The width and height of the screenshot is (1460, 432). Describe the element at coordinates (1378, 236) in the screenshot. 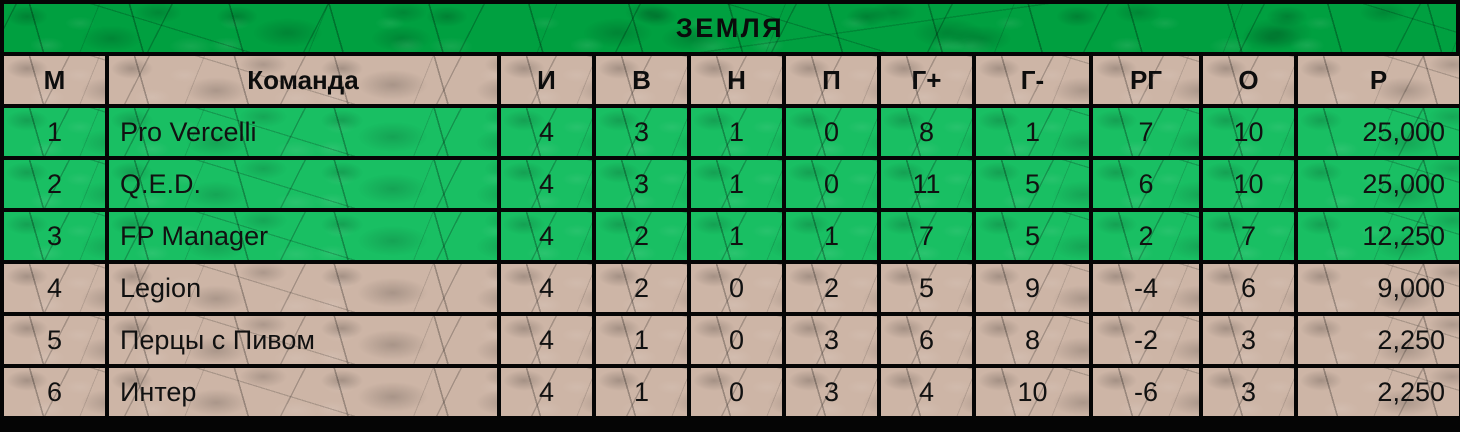

I see `cell-rating: 12,250` at that location.